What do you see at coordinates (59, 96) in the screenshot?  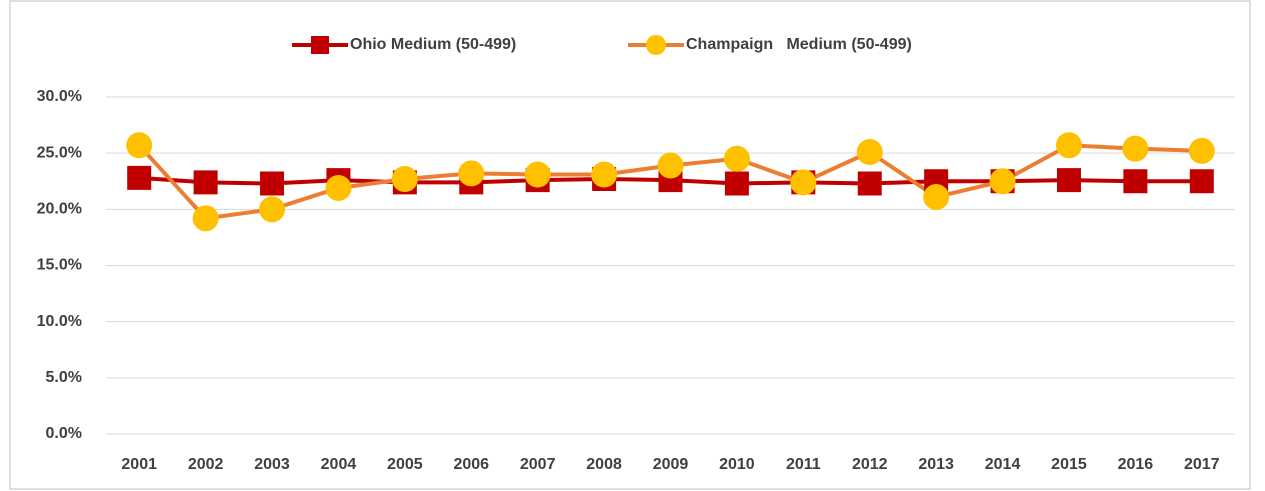 I see `y-tick-label: 30.0%` at bounding box center [59, 96].